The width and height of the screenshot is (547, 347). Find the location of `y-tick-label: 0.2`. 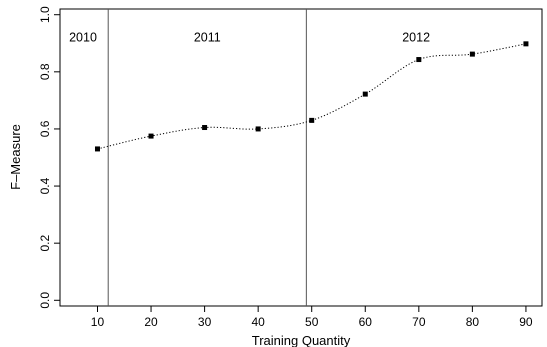

y-tick-label: 0.2 is located at coordinates (45, 243).